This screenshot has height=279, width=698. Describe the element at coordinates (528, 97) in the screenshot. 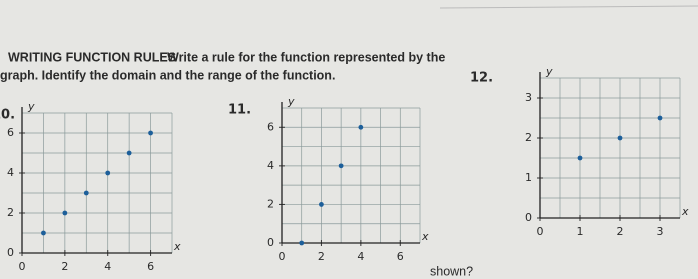

I see `y-tick-label: 3` at that location.